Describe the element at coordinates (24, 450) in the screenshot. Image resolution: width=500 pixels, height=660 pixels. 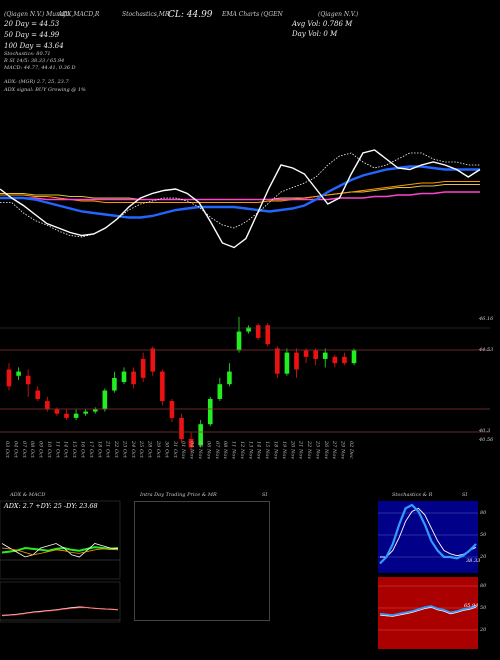
I see `date-tick-label: 07 Oct` at that location.